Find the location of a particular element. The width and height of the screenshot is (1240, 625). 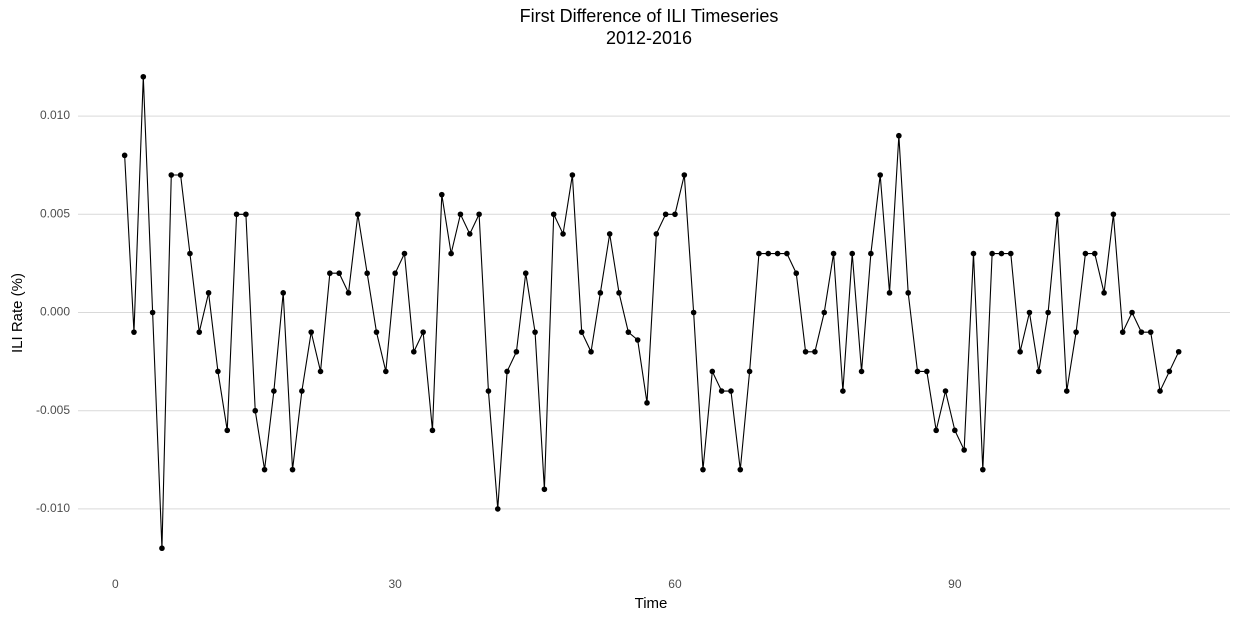

y-tick-label: -0.010 is located at coordinates (53, 508).